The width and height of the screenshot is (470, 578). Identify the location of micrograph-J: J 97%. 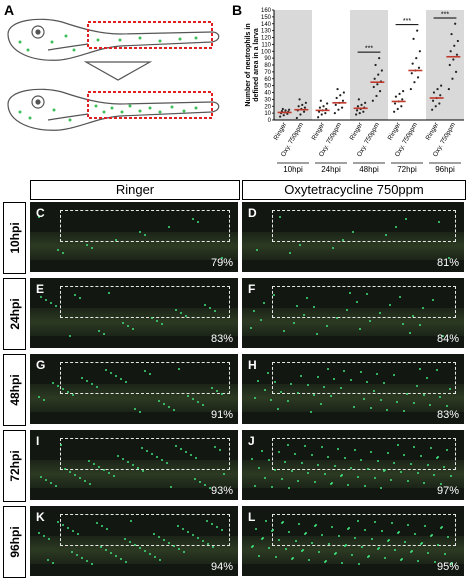
(353, 465).